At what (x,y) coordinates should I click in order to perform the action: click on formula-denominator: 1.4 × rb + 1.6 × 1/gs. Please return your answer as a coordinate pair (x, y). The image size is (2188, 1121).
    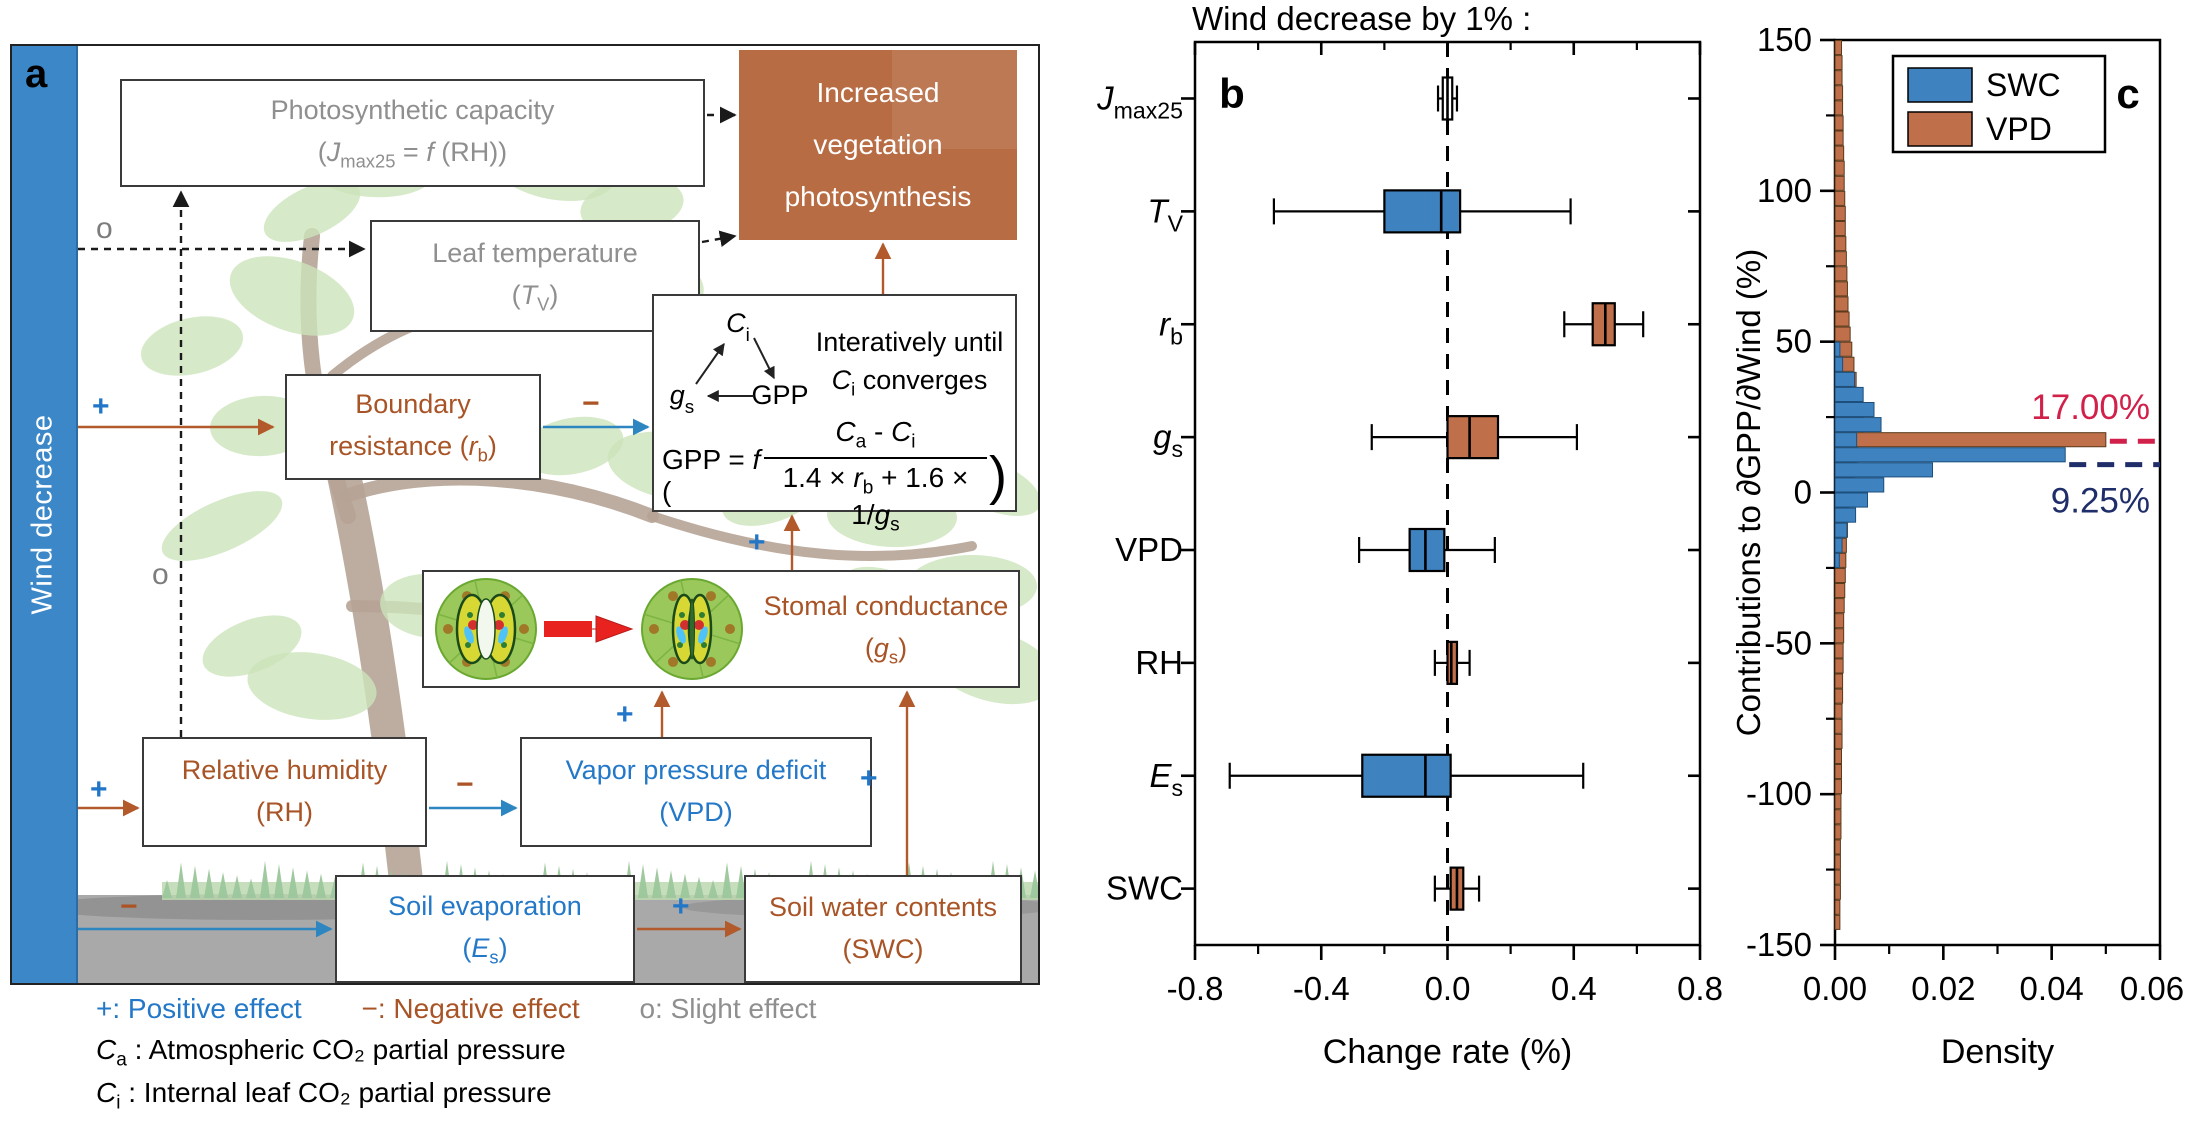
    Looking at the image, I should click on (875, 496).